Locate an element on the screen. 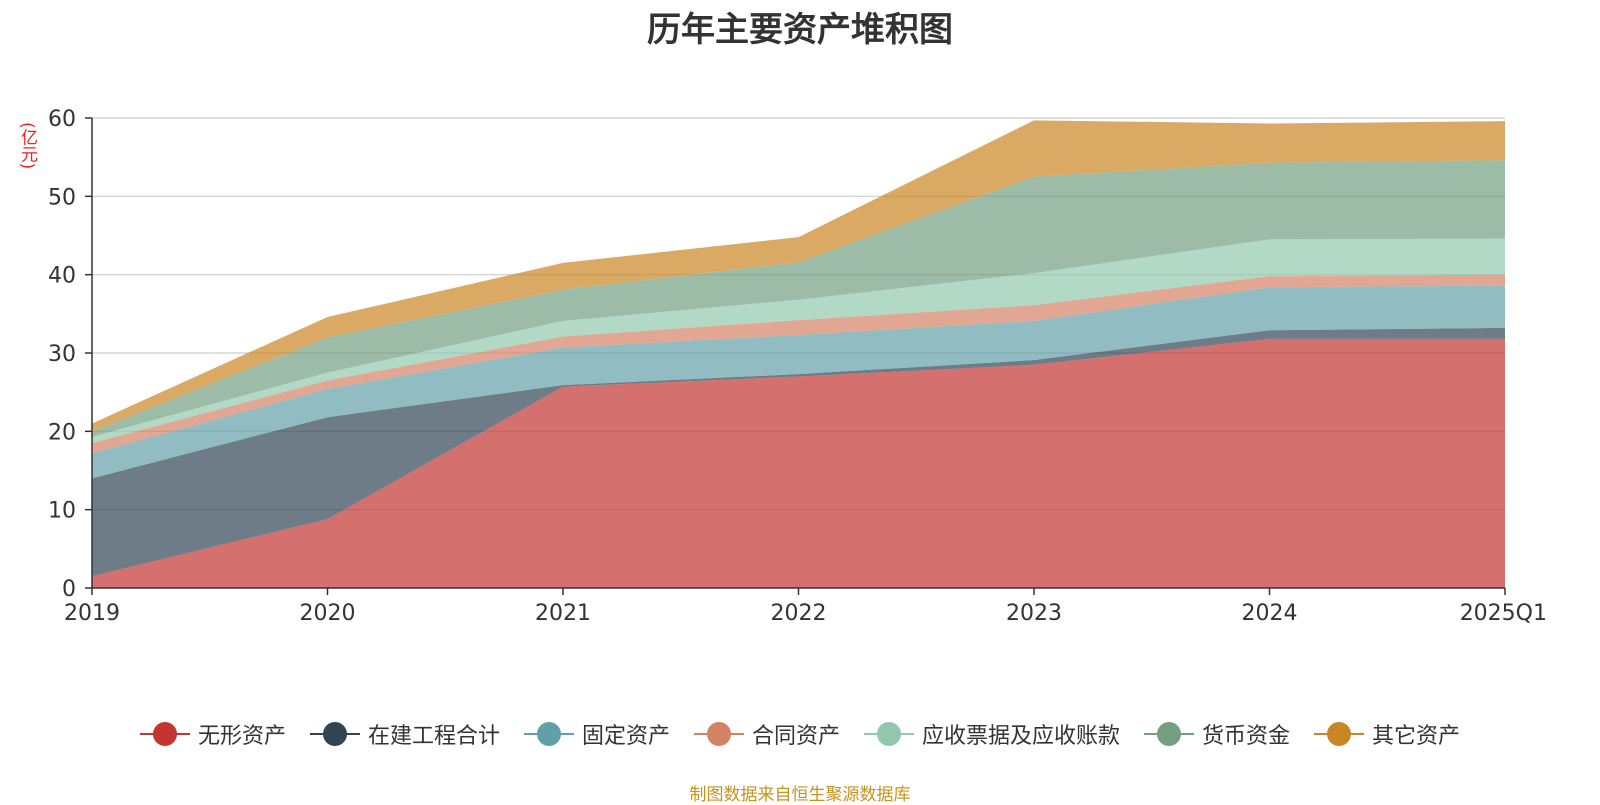  legend-label: 其它资产 is located at coordinates (1416, 734).